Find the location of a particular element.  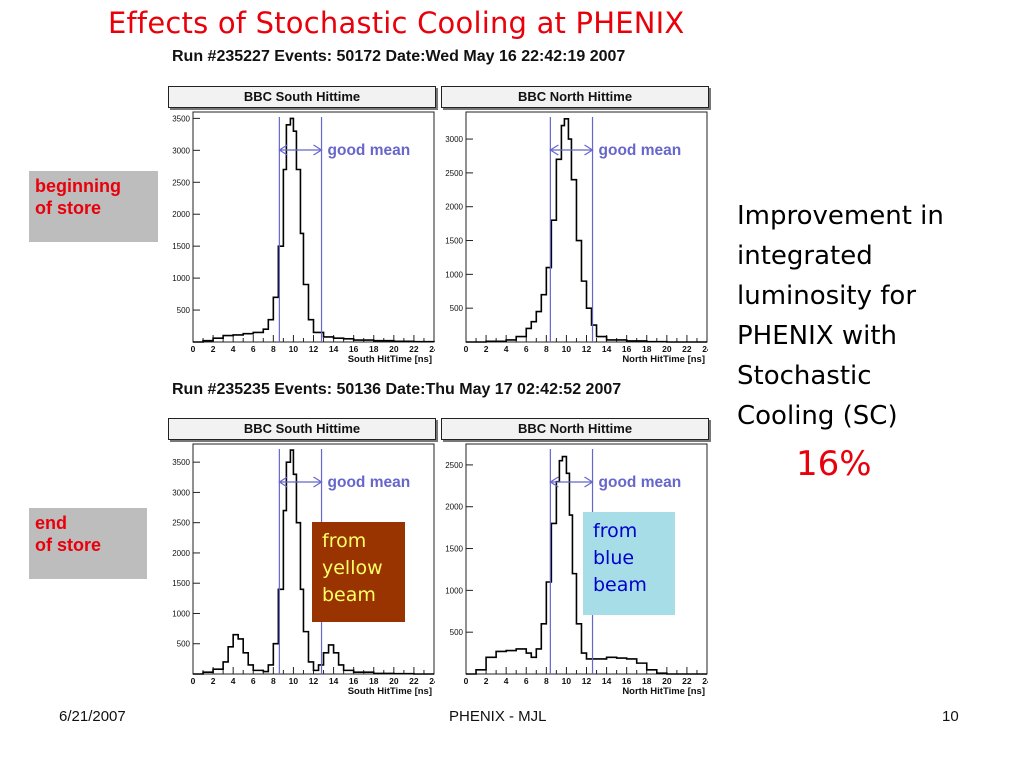

blue-line3: beam is located at coordinates (620, 585).